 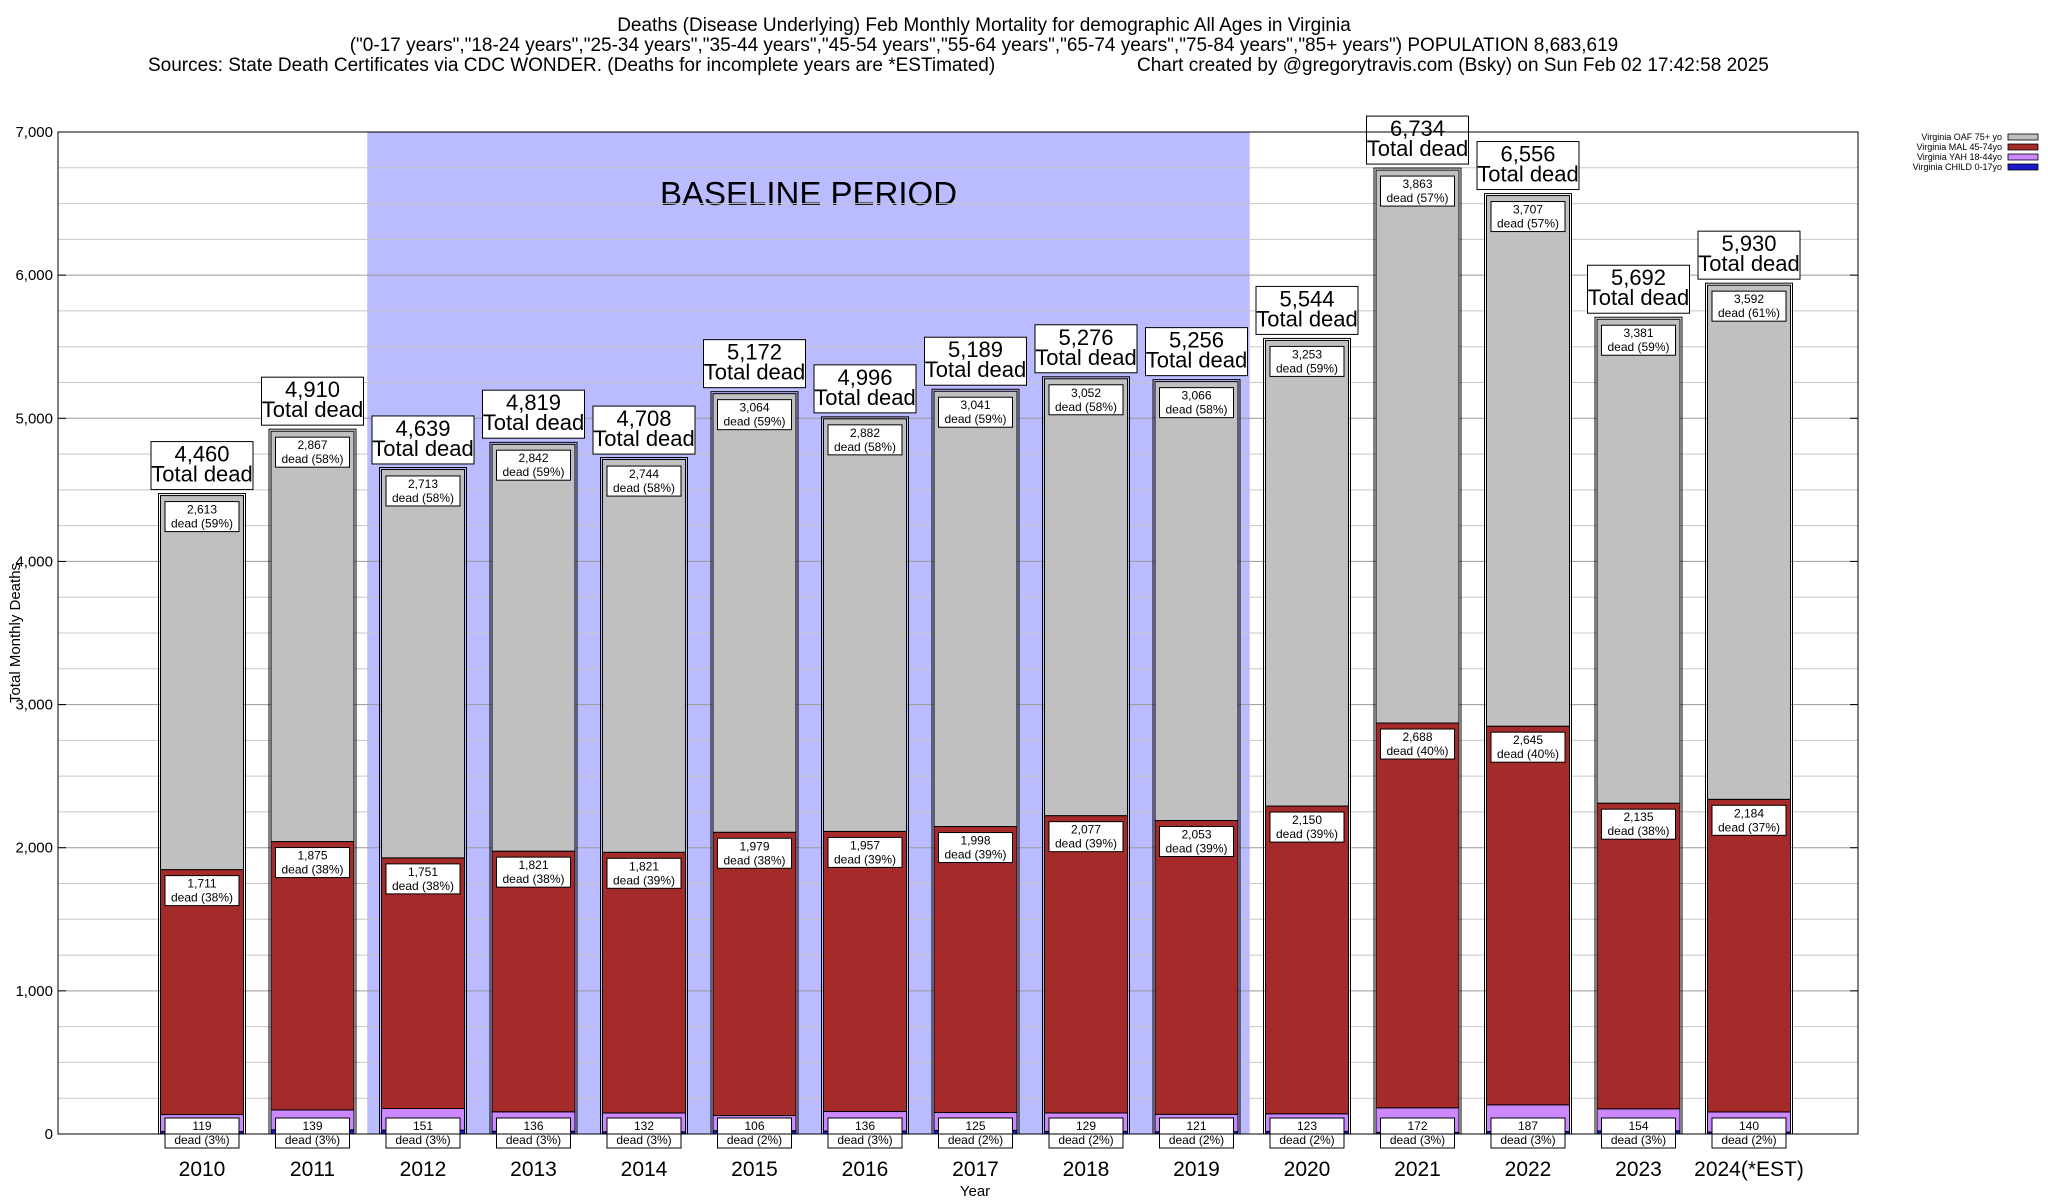 I want to click on oaf-data-label-pct: dead (59%), so click(x=1307, y=368).